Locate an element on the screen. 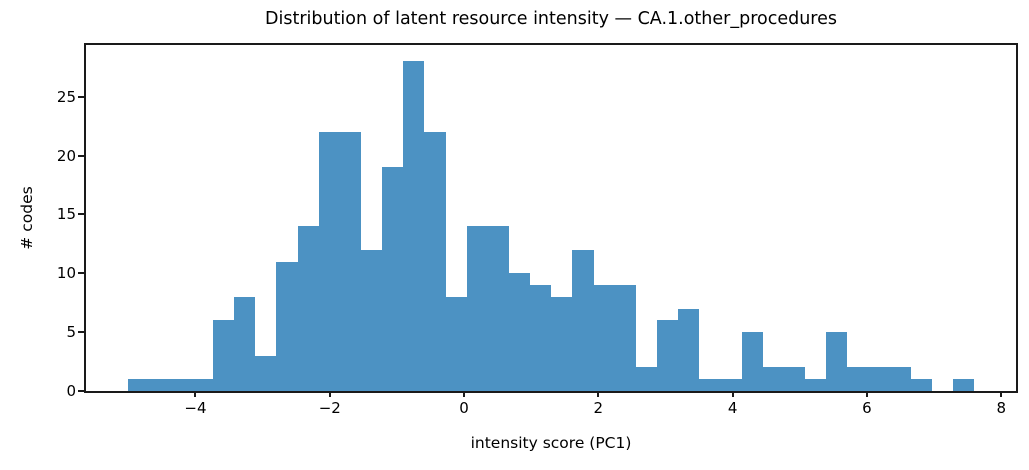  x-tick-label: −4 is located at coordinates (195, 408).